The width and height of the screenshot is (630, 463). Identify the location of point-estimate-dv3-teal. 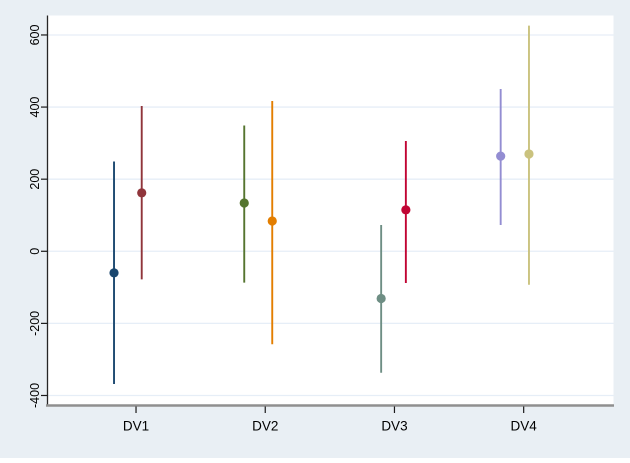
(381, 298).